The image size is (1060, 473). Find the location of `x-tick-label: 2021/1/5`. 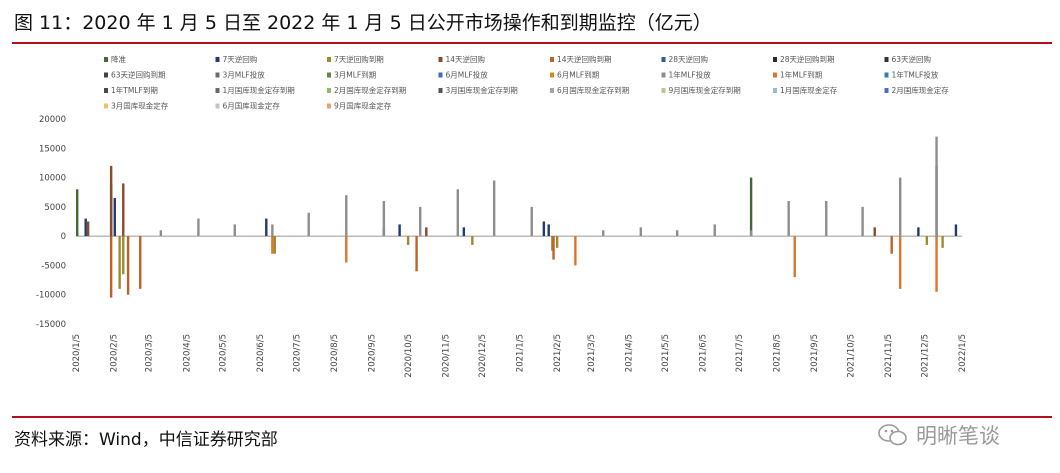

x-tick-label: 2021/1/5 is located at coordinates (521, 353).